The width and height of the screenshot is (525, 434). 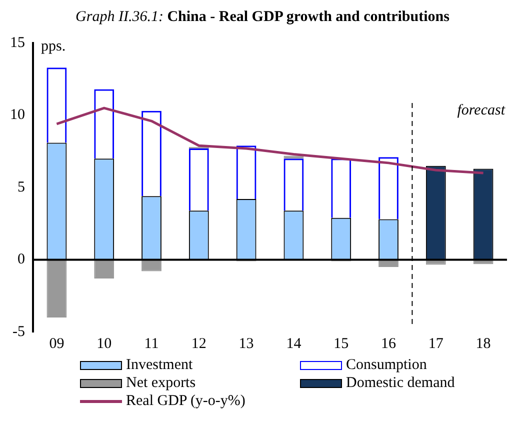 What do you see at coordinates (198, 344) in the screenshot?
I see `x-tick-label: 12` at bounding box center [198, 344].